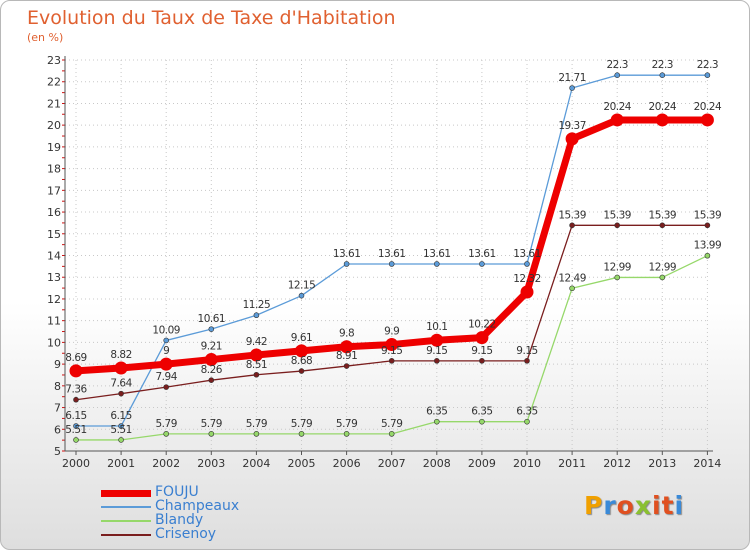 The height and width of the screenshot is (550, 750). I want to click on data-label-fouju: 9.42, so click(256, 342).